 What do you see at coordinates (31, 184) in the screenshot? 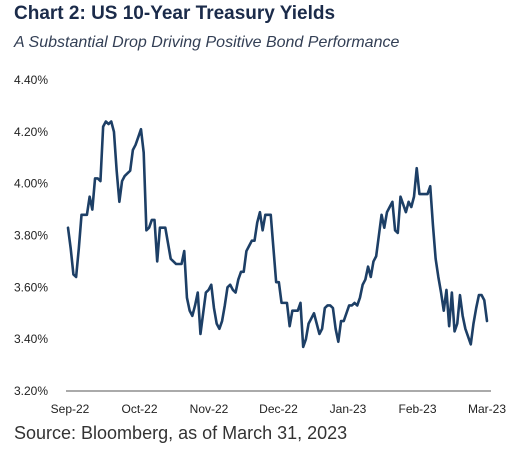
I see `y-tick-label: 4.00%` at bounding box center [31, 184].